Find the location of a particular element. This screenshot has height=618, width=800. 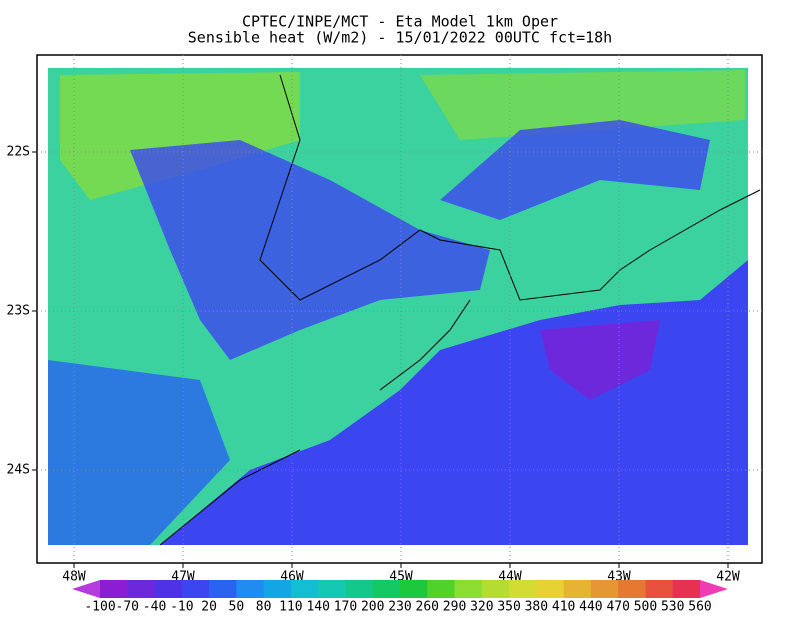

lat-label: 22S is located at coordinates (18, 152).